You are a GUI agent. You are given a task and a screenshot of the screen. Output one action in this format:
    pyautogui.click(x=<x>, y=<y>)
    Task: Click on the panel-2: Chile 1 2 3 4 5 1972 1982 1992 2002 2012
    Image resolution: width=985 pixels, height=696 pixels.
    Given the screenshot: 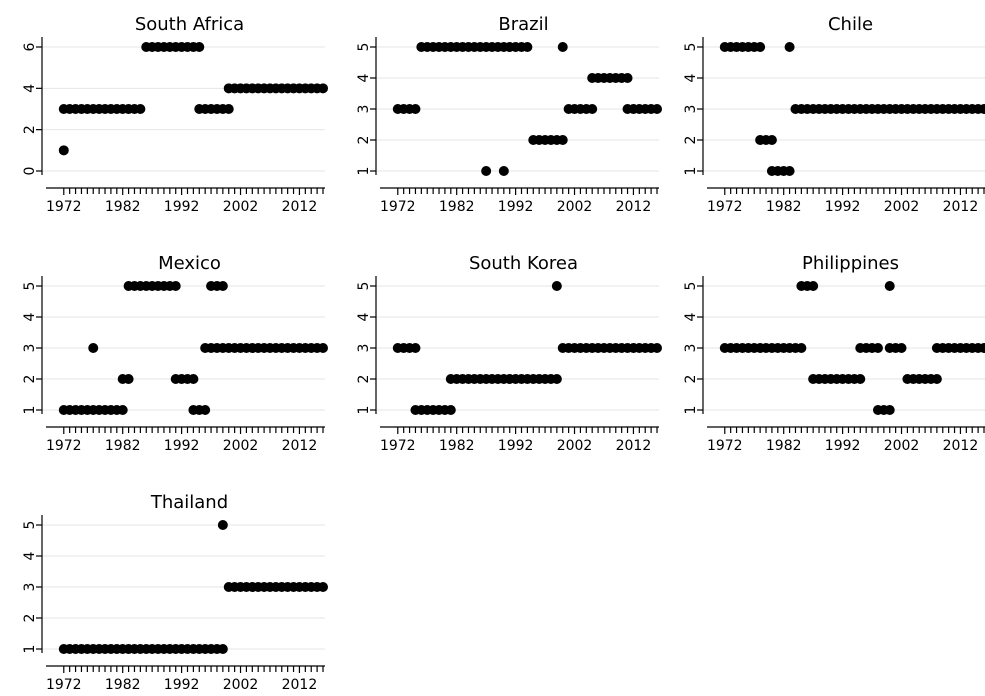 What is the action you would take?
    pyautogui.click(x=834, y=114)
    